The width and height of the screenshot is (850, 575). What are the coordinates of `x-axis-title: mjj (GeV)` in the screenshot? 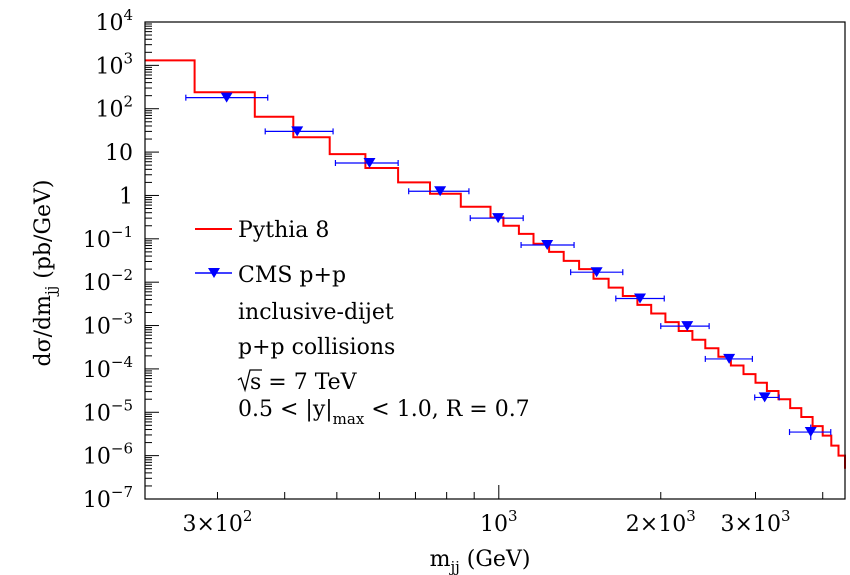 It's located at (480, 561).